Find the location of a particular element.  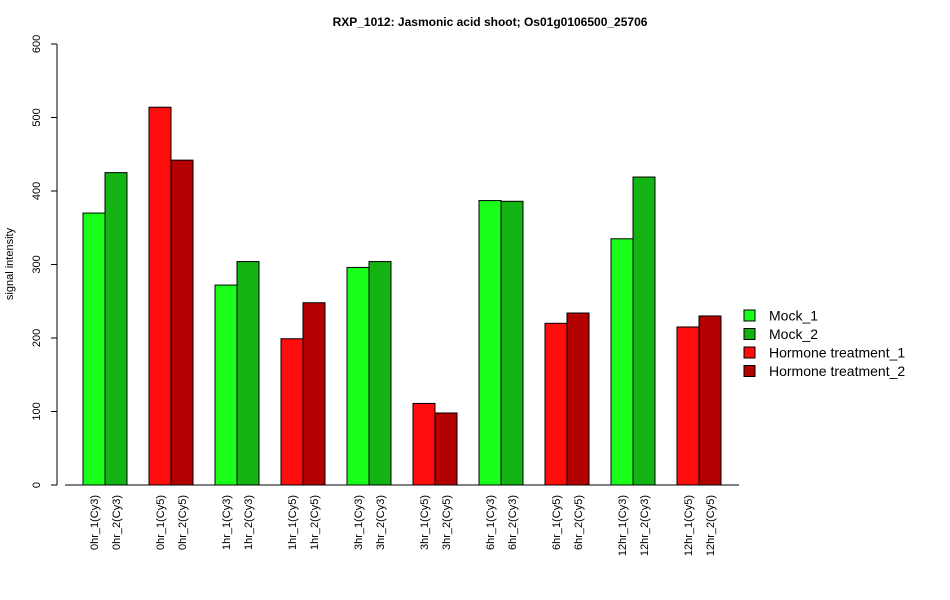

legend-label: Mock_2 is located at coordinates (793, 334).